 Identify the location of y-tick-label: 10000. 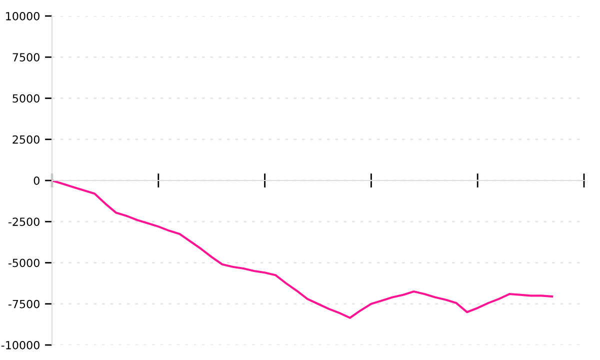
(23, 16).